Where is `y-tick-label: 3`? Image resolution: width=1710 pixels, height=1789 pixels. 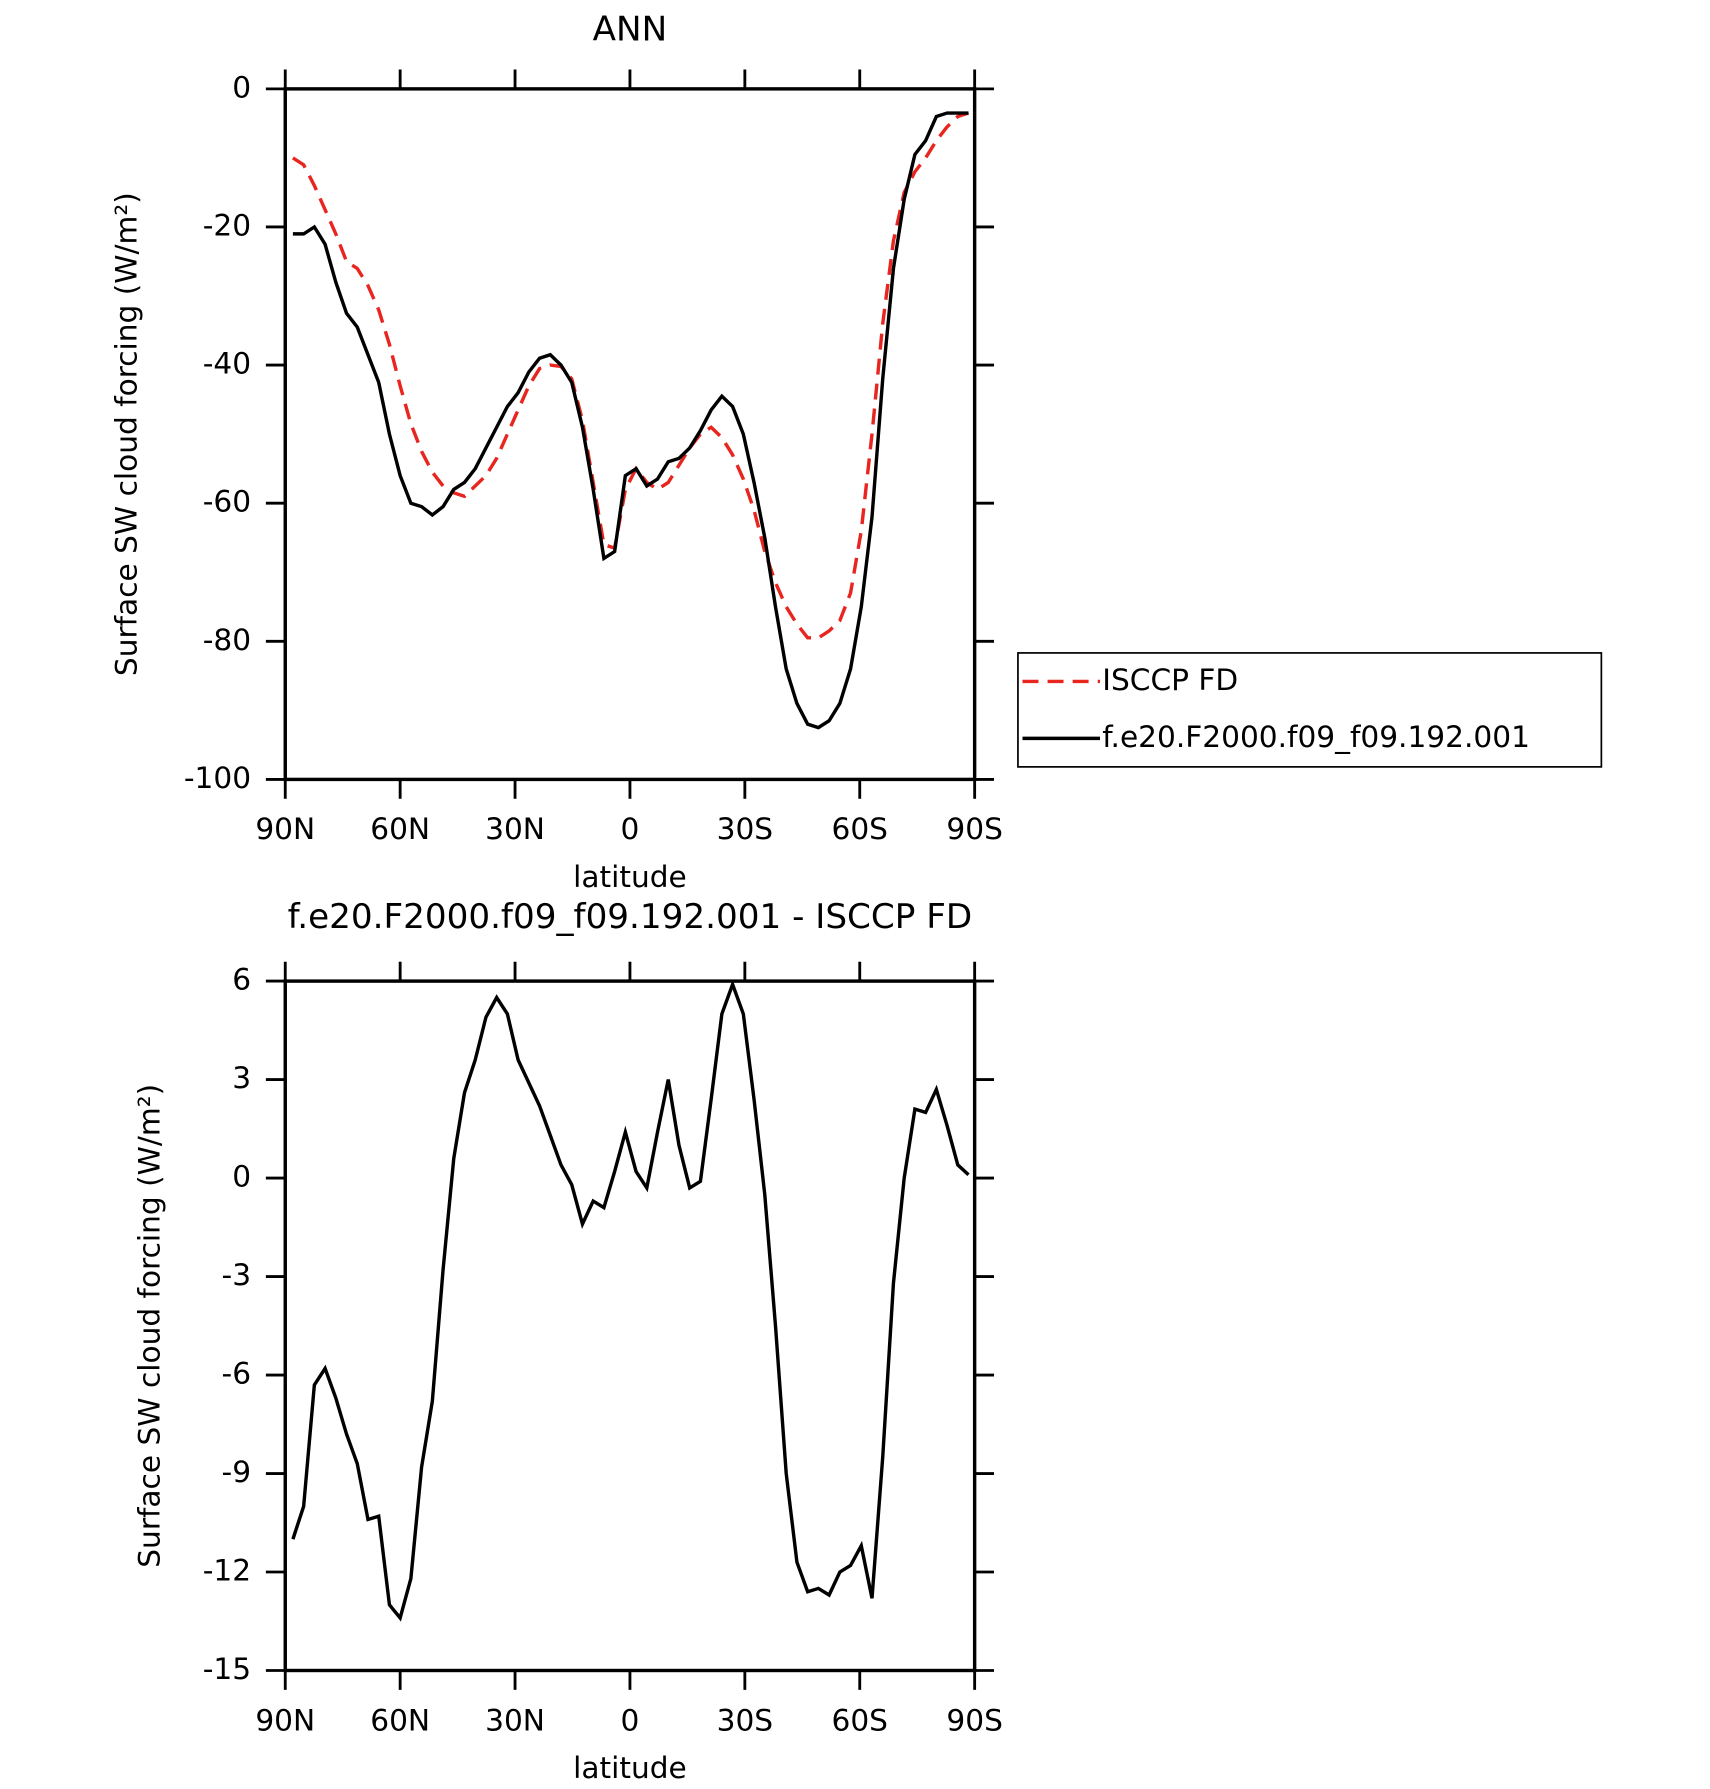
y-tick-label: 3 is located at coordinates (241, 1078).